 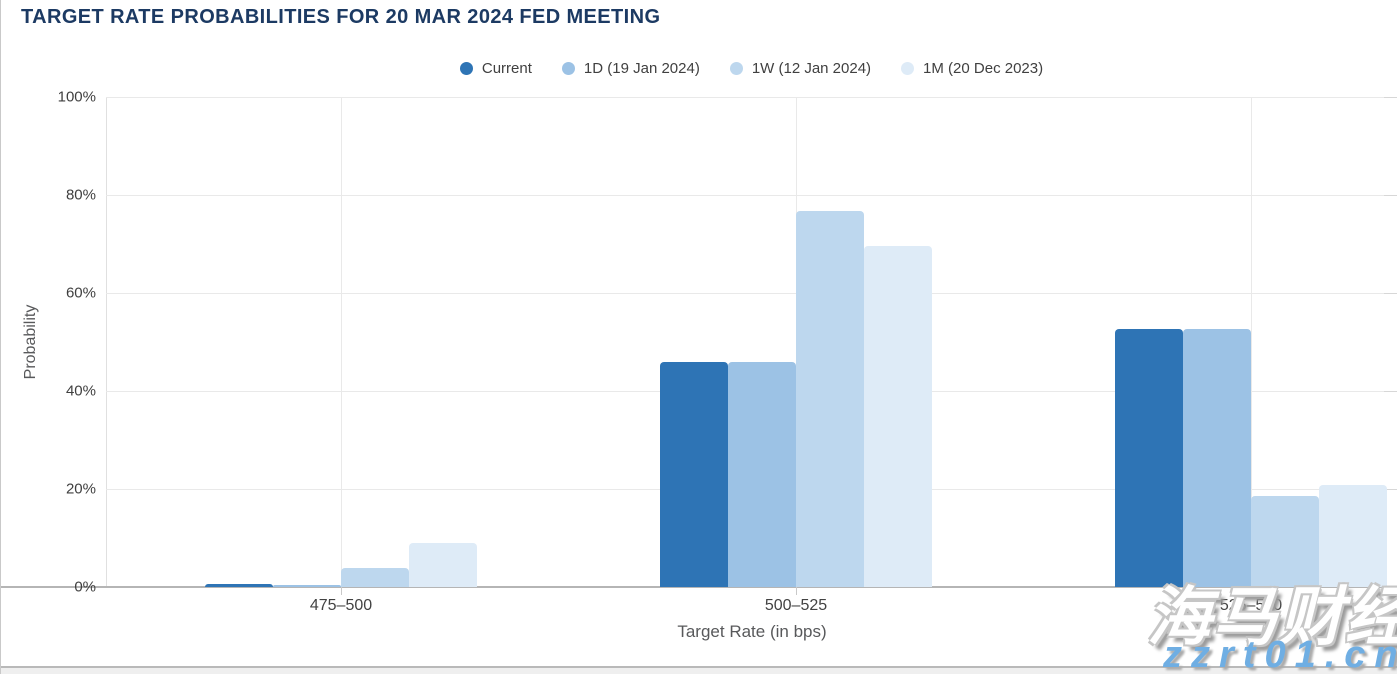 I want to click on legend-label: 1W (12 Jan 2024), so click(x=811, y=68).